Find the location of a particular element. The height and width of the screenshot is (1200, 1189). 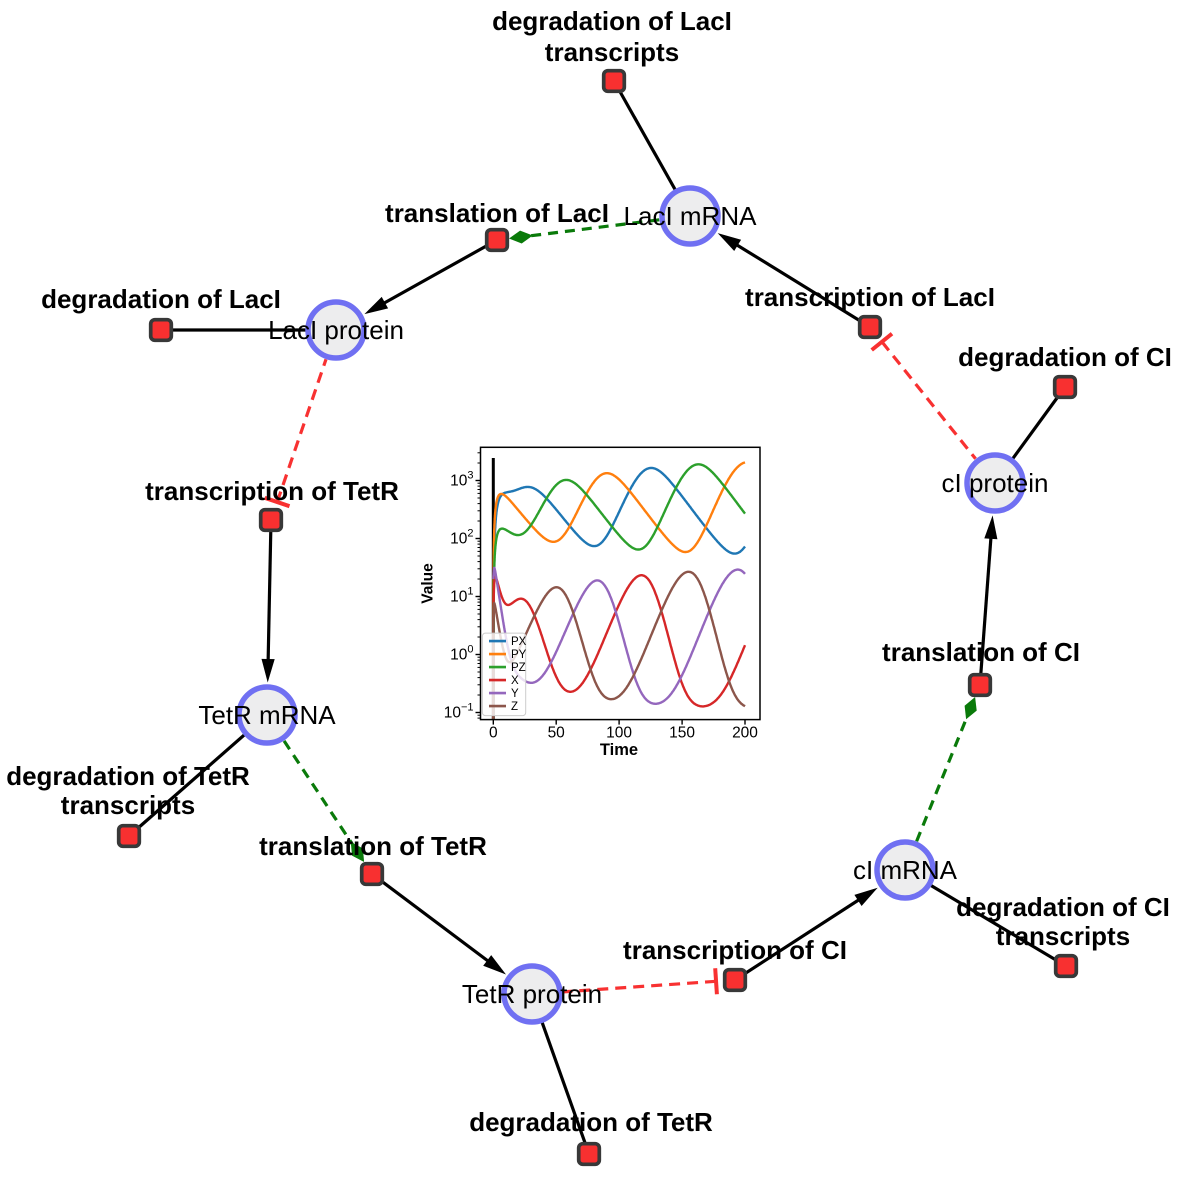

svg-text: transcription of LacI is located at coordinates (870, 297).